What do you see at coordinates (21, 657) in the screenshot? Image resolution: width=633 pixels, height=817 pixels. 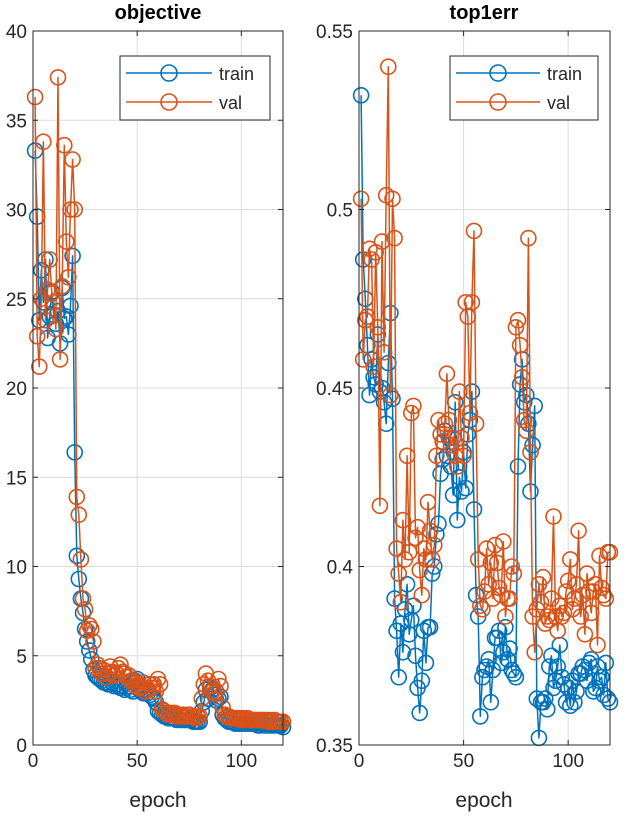 I see `y-tick-label: 5` at bounding box center [21, 657].